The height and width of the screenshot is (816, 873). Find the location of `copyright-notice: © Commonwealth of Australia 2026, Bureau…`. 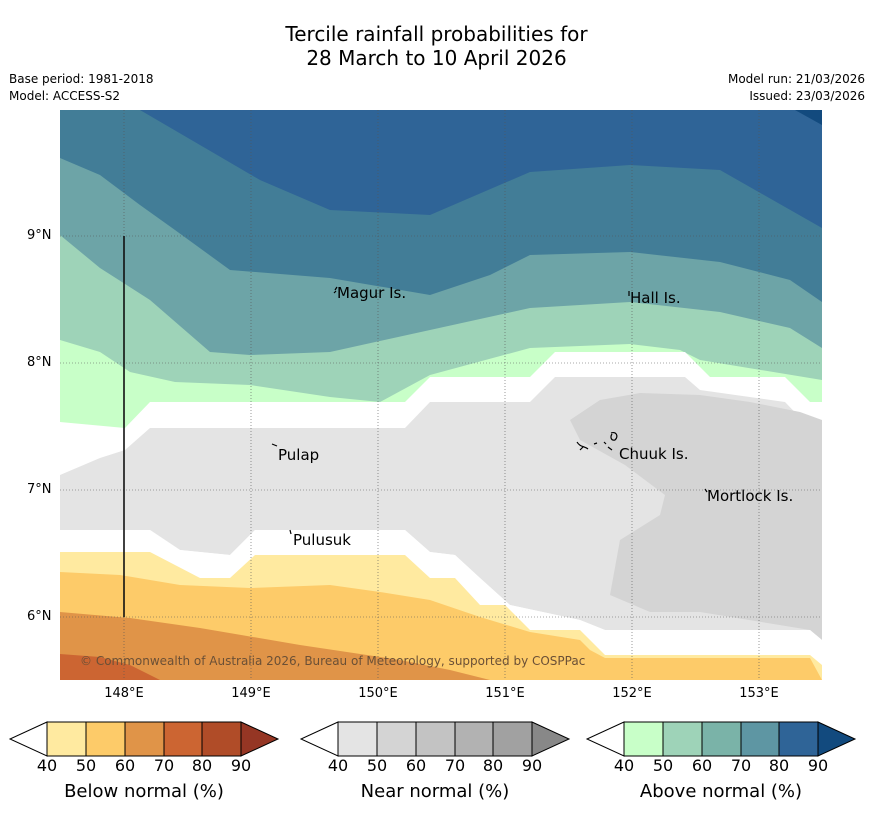

copyright-notice: © Commonwealth of Australia 2026, Bureau… is located at coordinates (333, 661).